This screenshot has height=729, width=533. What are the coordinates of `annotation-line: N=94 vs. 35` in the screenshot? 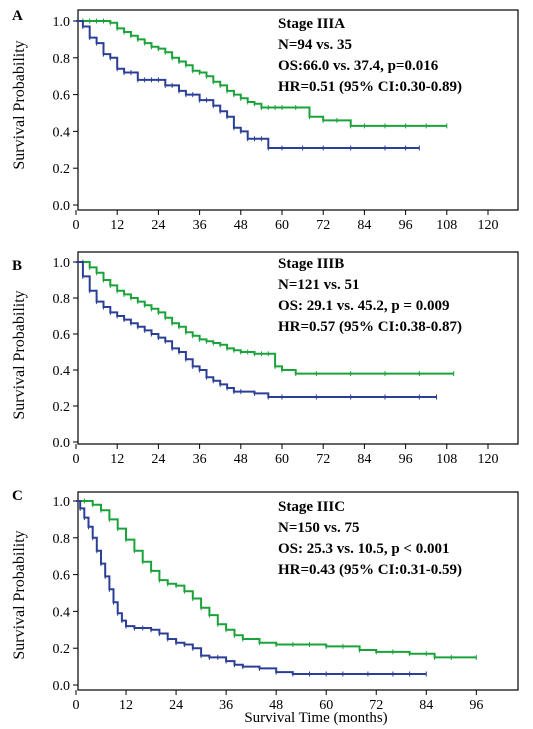 It's located at (315, 45).